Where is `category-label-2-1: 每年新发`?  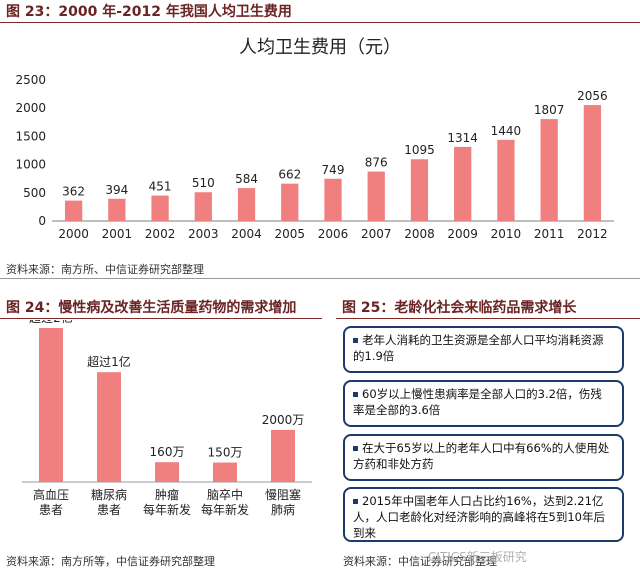 category-label-2-1: 每年新发 is located at coordinates (167, 509).